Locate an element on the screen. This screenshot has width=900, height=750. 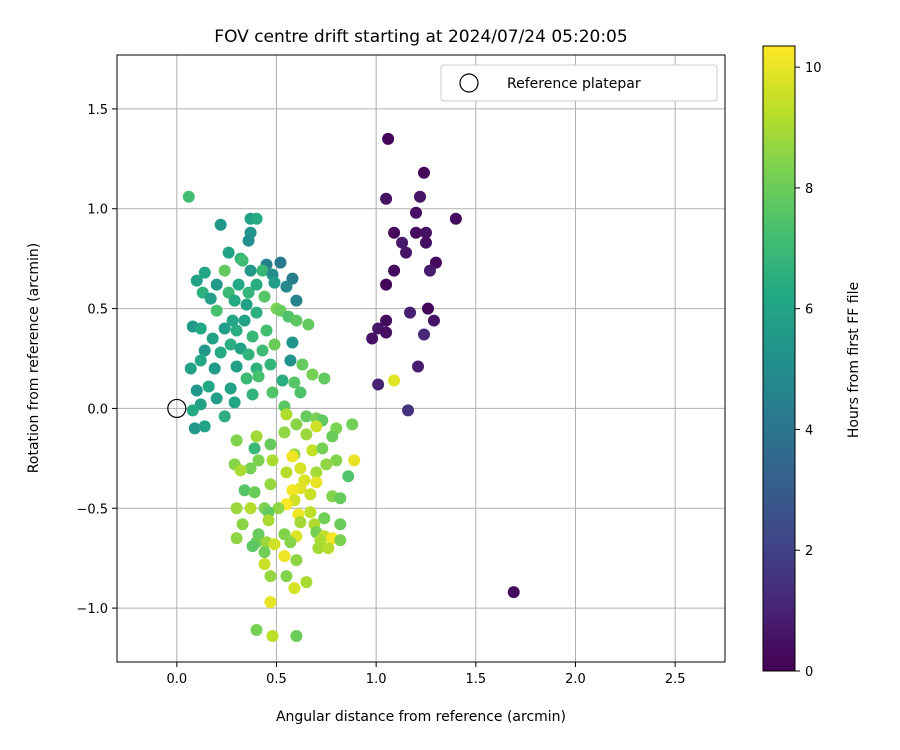
colorbar-gradient is located at coordinates (779, 358).